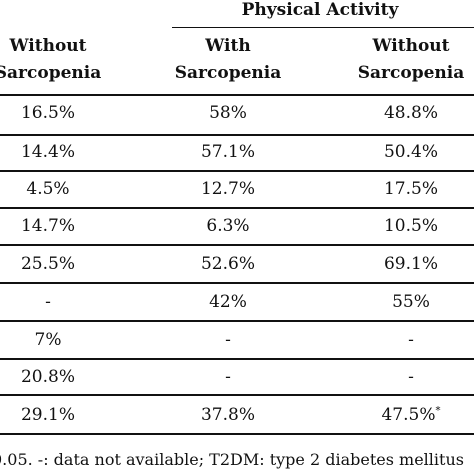 The height and width of the screenshot is (474, 474). I want to click on table-cell-r9-c2: 37.8%, so click(228, 415).